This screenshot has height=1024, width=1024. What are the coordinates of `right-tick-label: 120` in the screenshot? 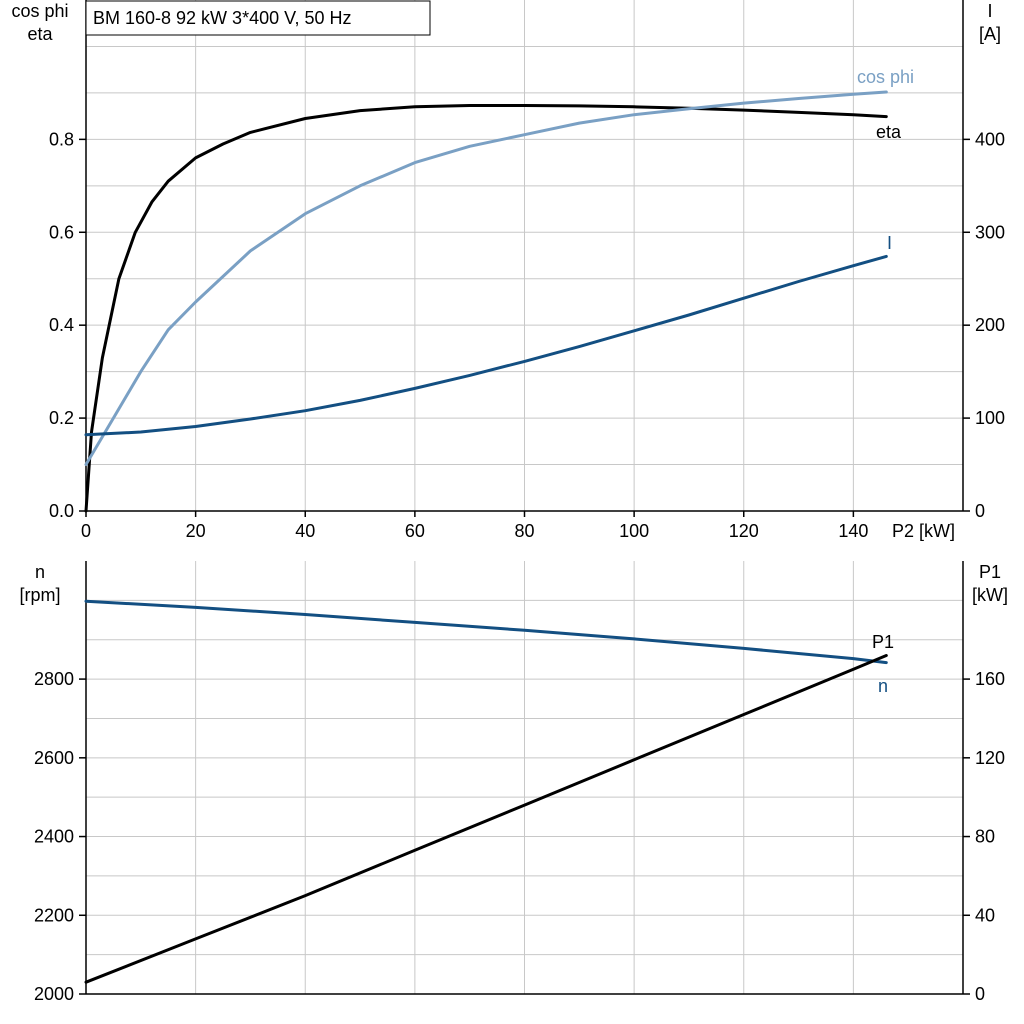 It's located at (990, 758).